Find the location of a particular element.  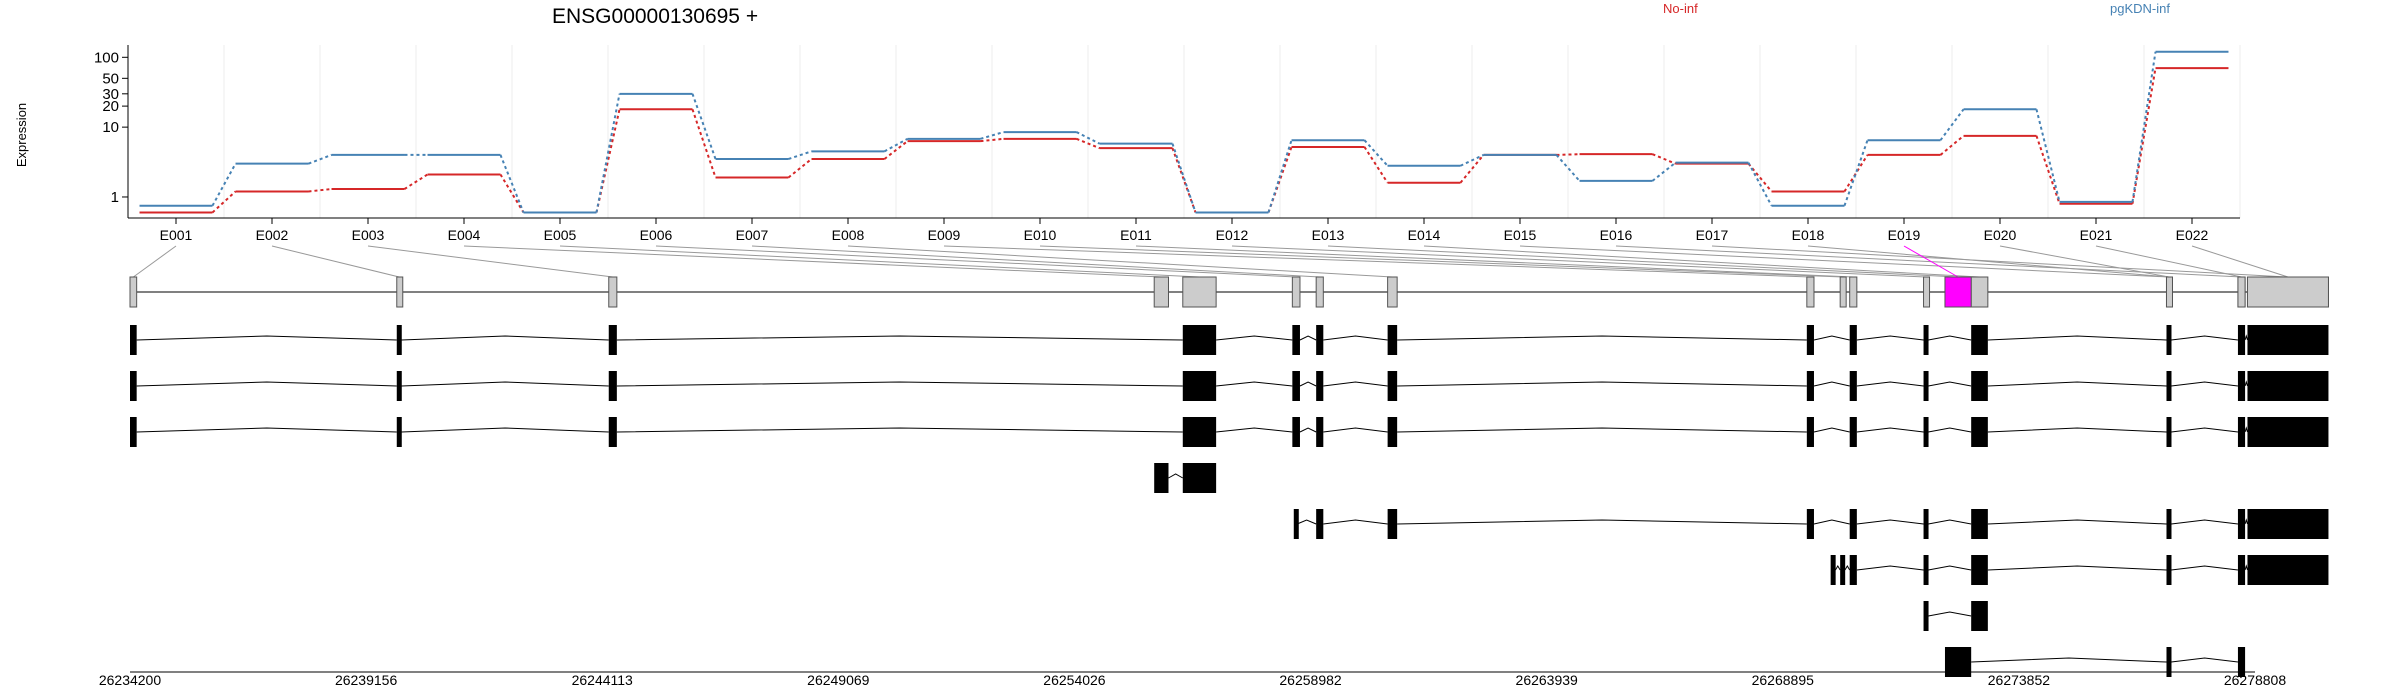

genomic-tick-label: 26263939 is located at coordinates (1547, 680).